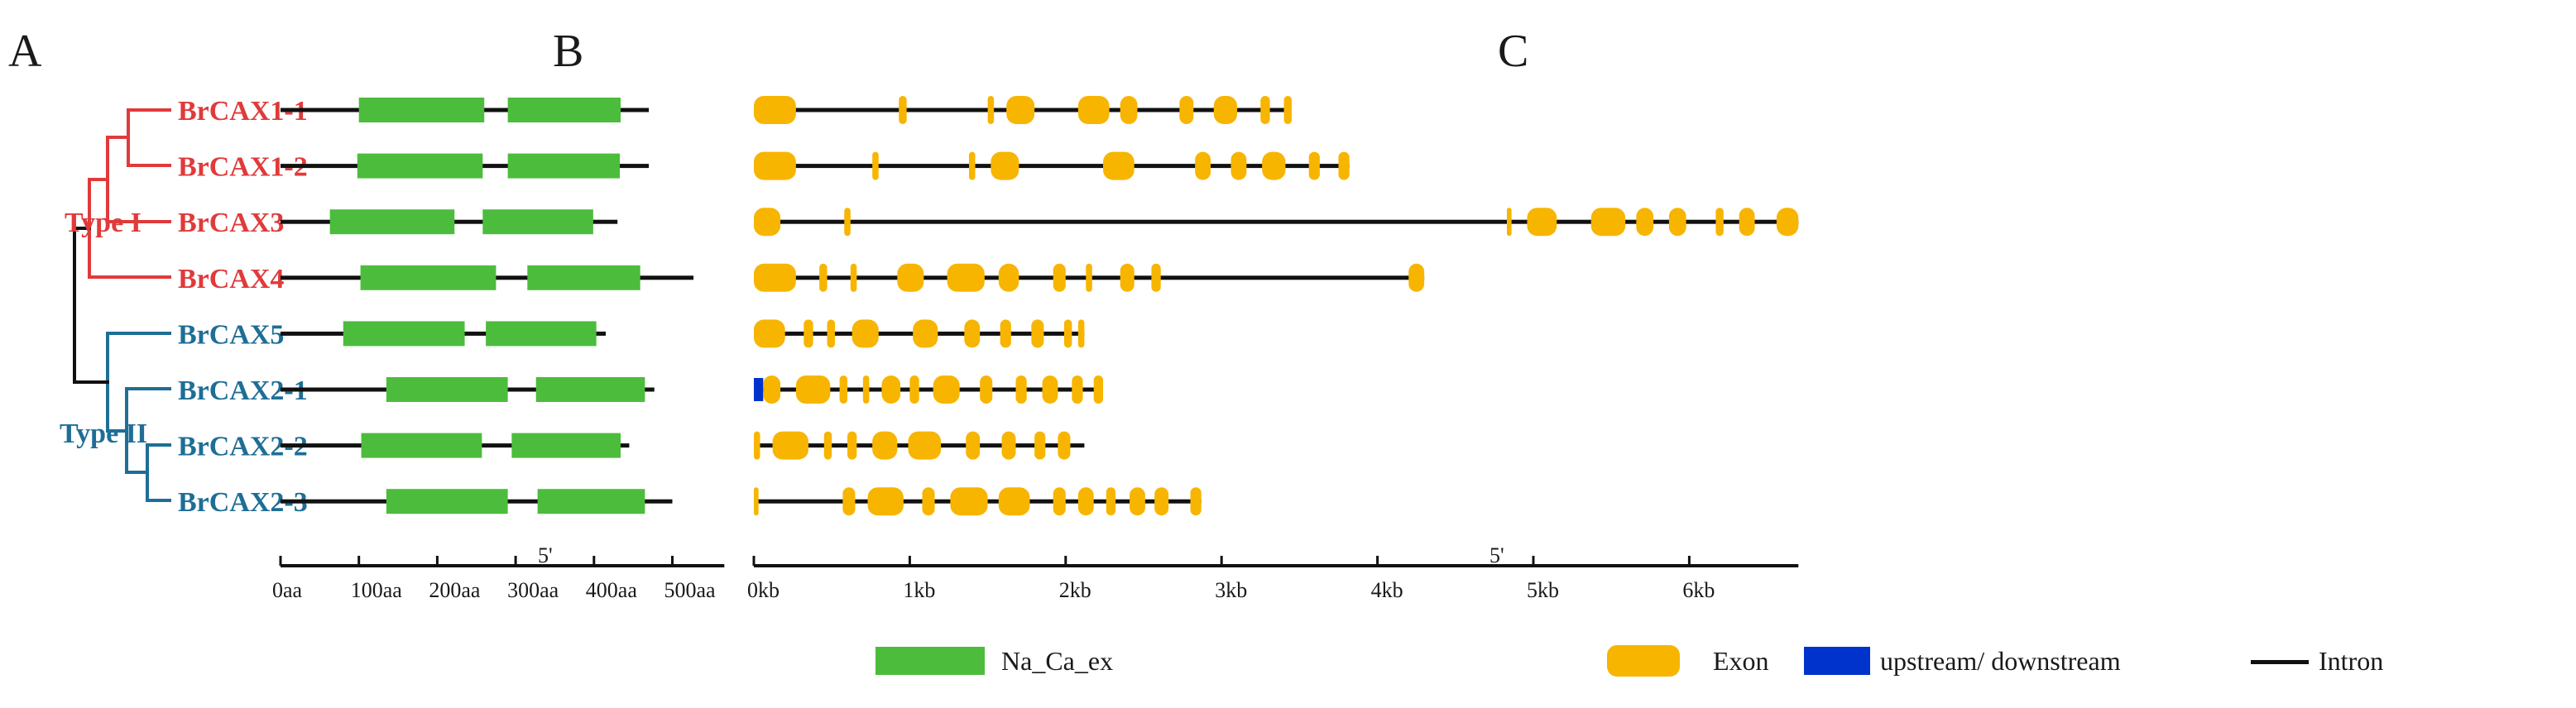  I want to click on protein-axis-tick, so click(281, 561).